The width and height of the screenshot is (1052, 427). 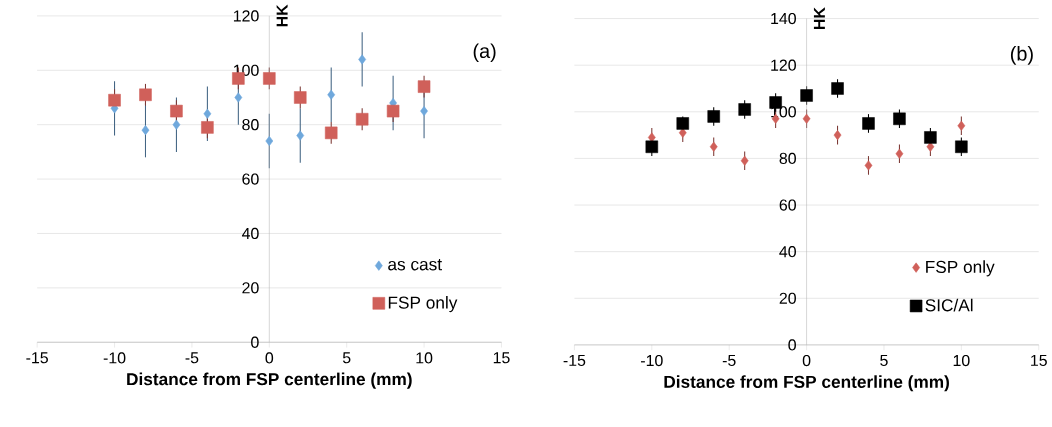 What do you see at coordinates (783, 18) in the screenshot?
I see `y-tick-label: 140` at bounding box center [783, 18].